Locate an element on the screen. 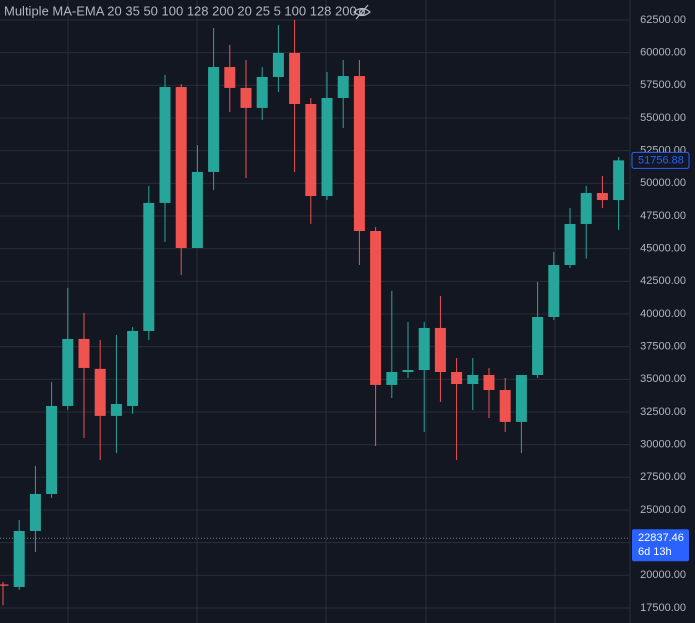 This screenshot has width=695, height=623. eye-outline is located at coordinates (362, 12).